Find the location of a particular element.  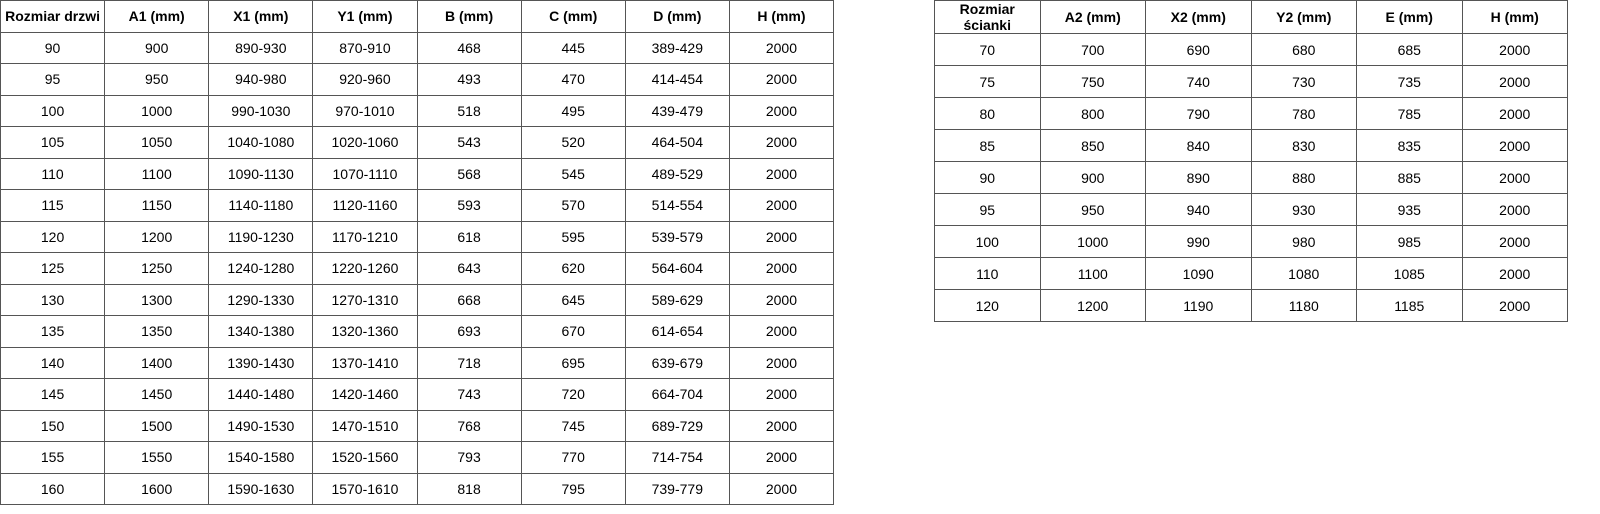

table-cell: 885 is located at coordinates (1409, 177).